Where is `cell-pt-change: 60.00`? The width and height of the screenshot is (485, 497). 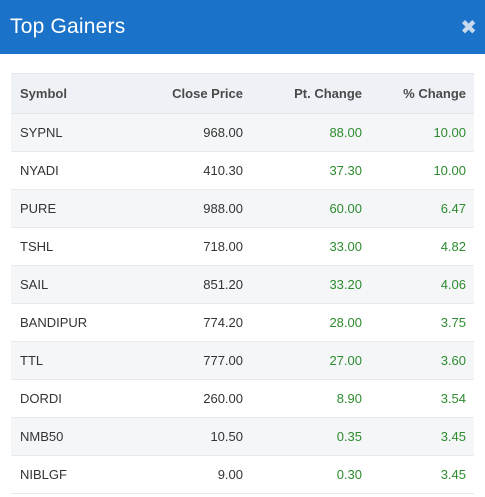
cell-pt-change: 60.00 is located at coordinates (345, 208).